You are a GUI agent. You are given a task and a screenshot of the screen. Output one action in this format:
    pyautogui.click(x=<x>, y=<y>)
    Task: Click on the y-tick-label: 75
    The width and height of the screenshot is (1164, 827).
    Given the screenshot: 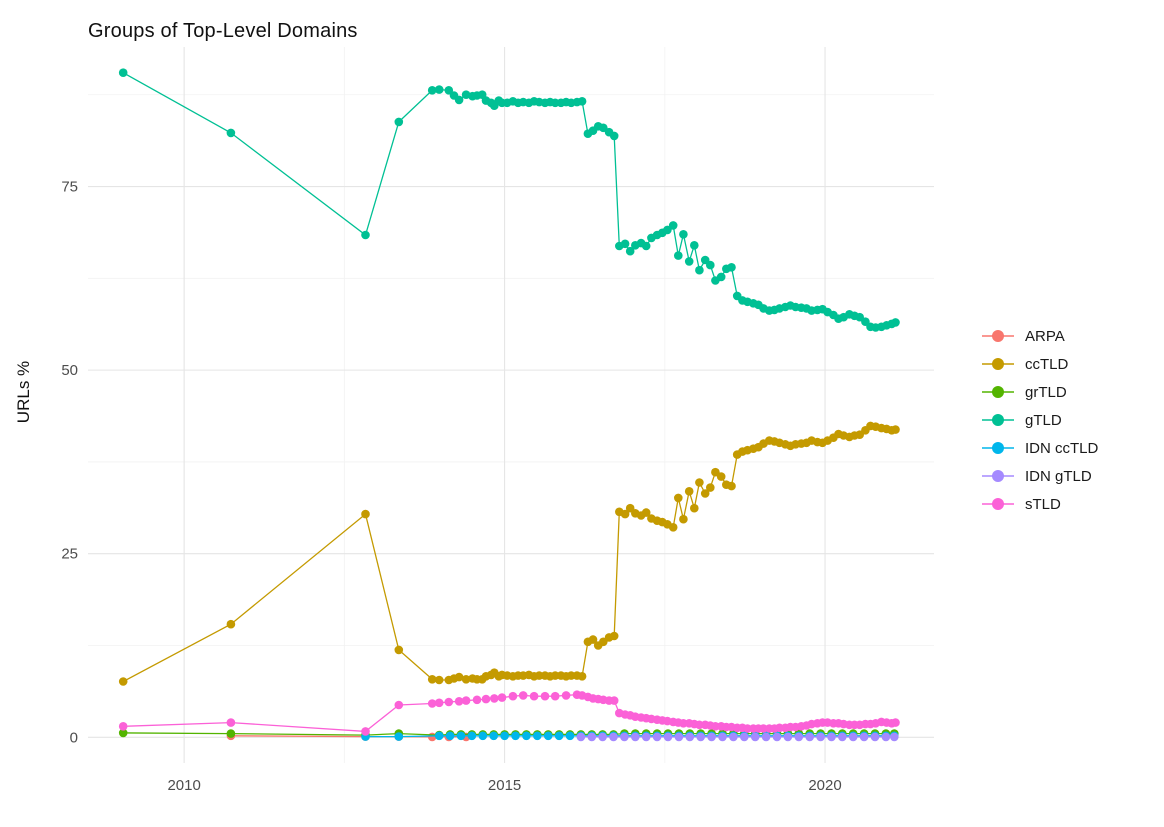 What is the action you would take?
    pyautogui.click(x=69, y=187)
    